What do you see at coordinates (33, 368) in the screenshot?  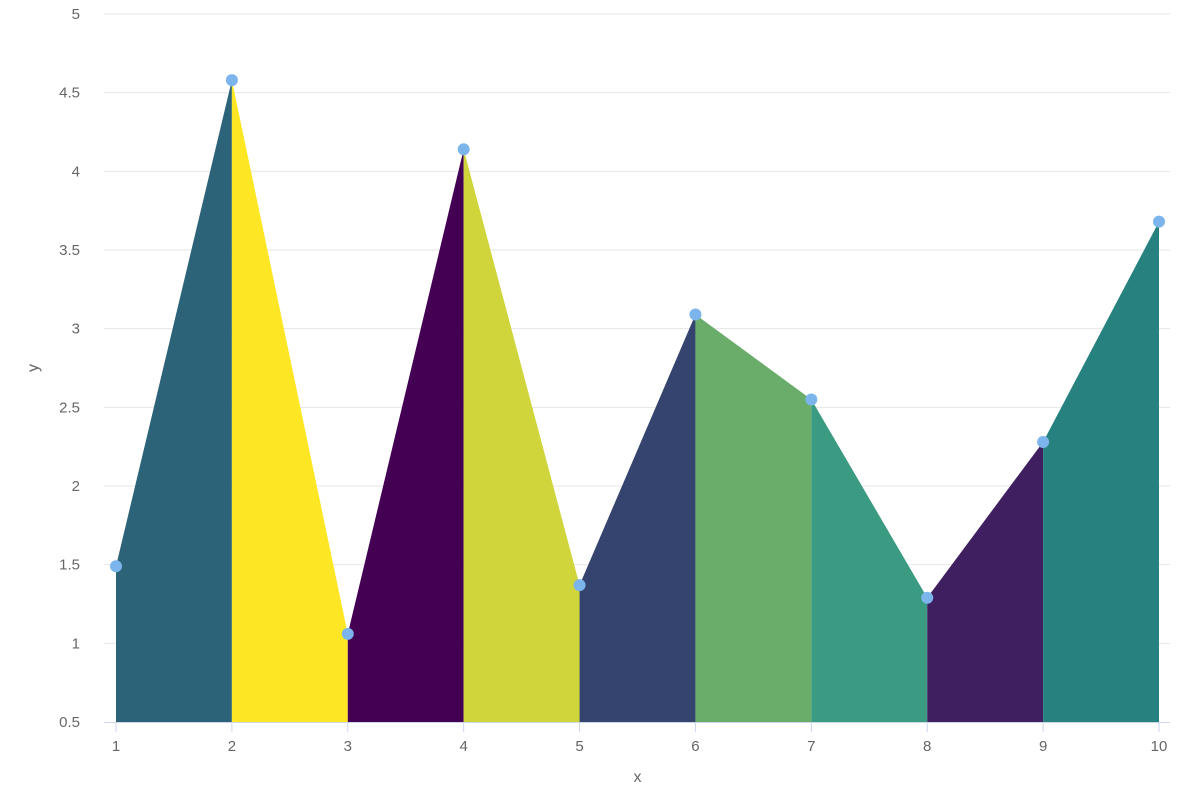 I see `y-axis-title: y` at bounding box center [33, 368].